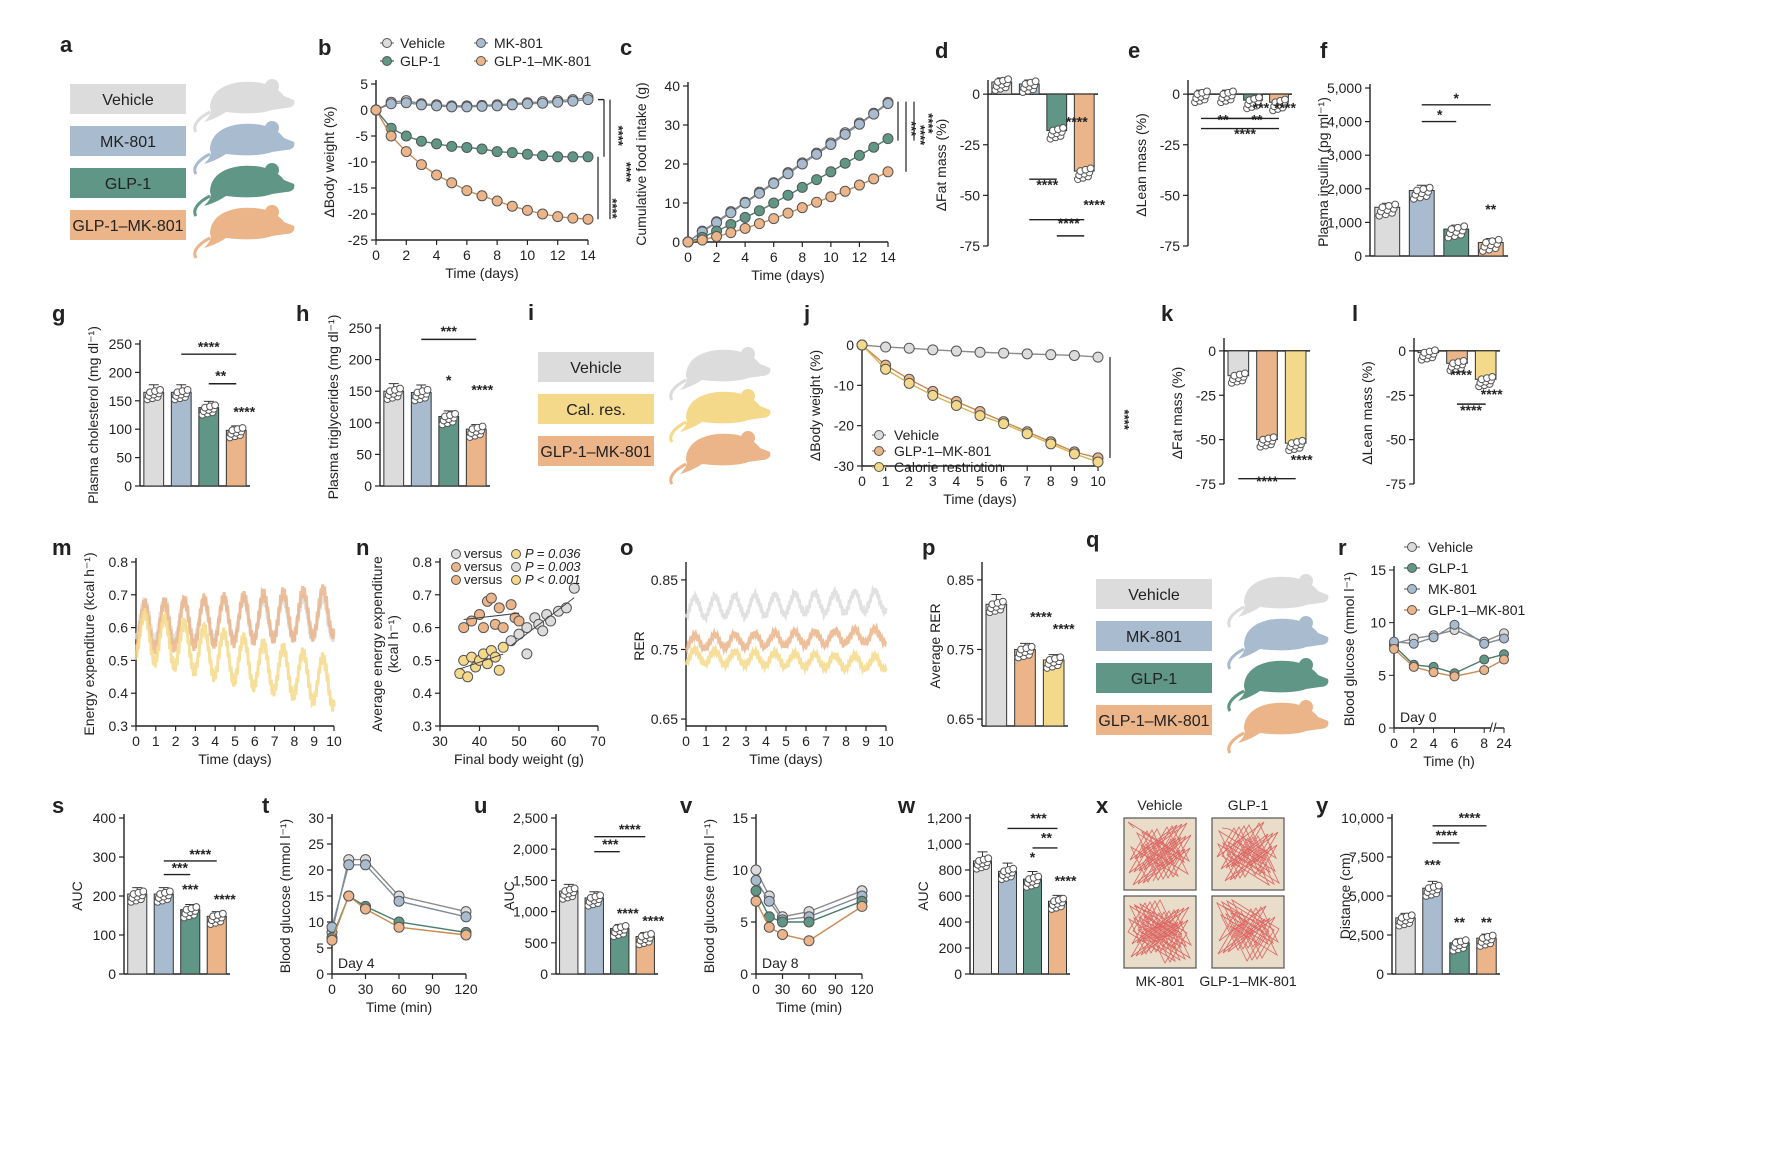 This screenshot has height=1170, width=1776. Describe the element at coordinates (928, 547) in the screenshot. I see `panel-letter-p: p` at that location.